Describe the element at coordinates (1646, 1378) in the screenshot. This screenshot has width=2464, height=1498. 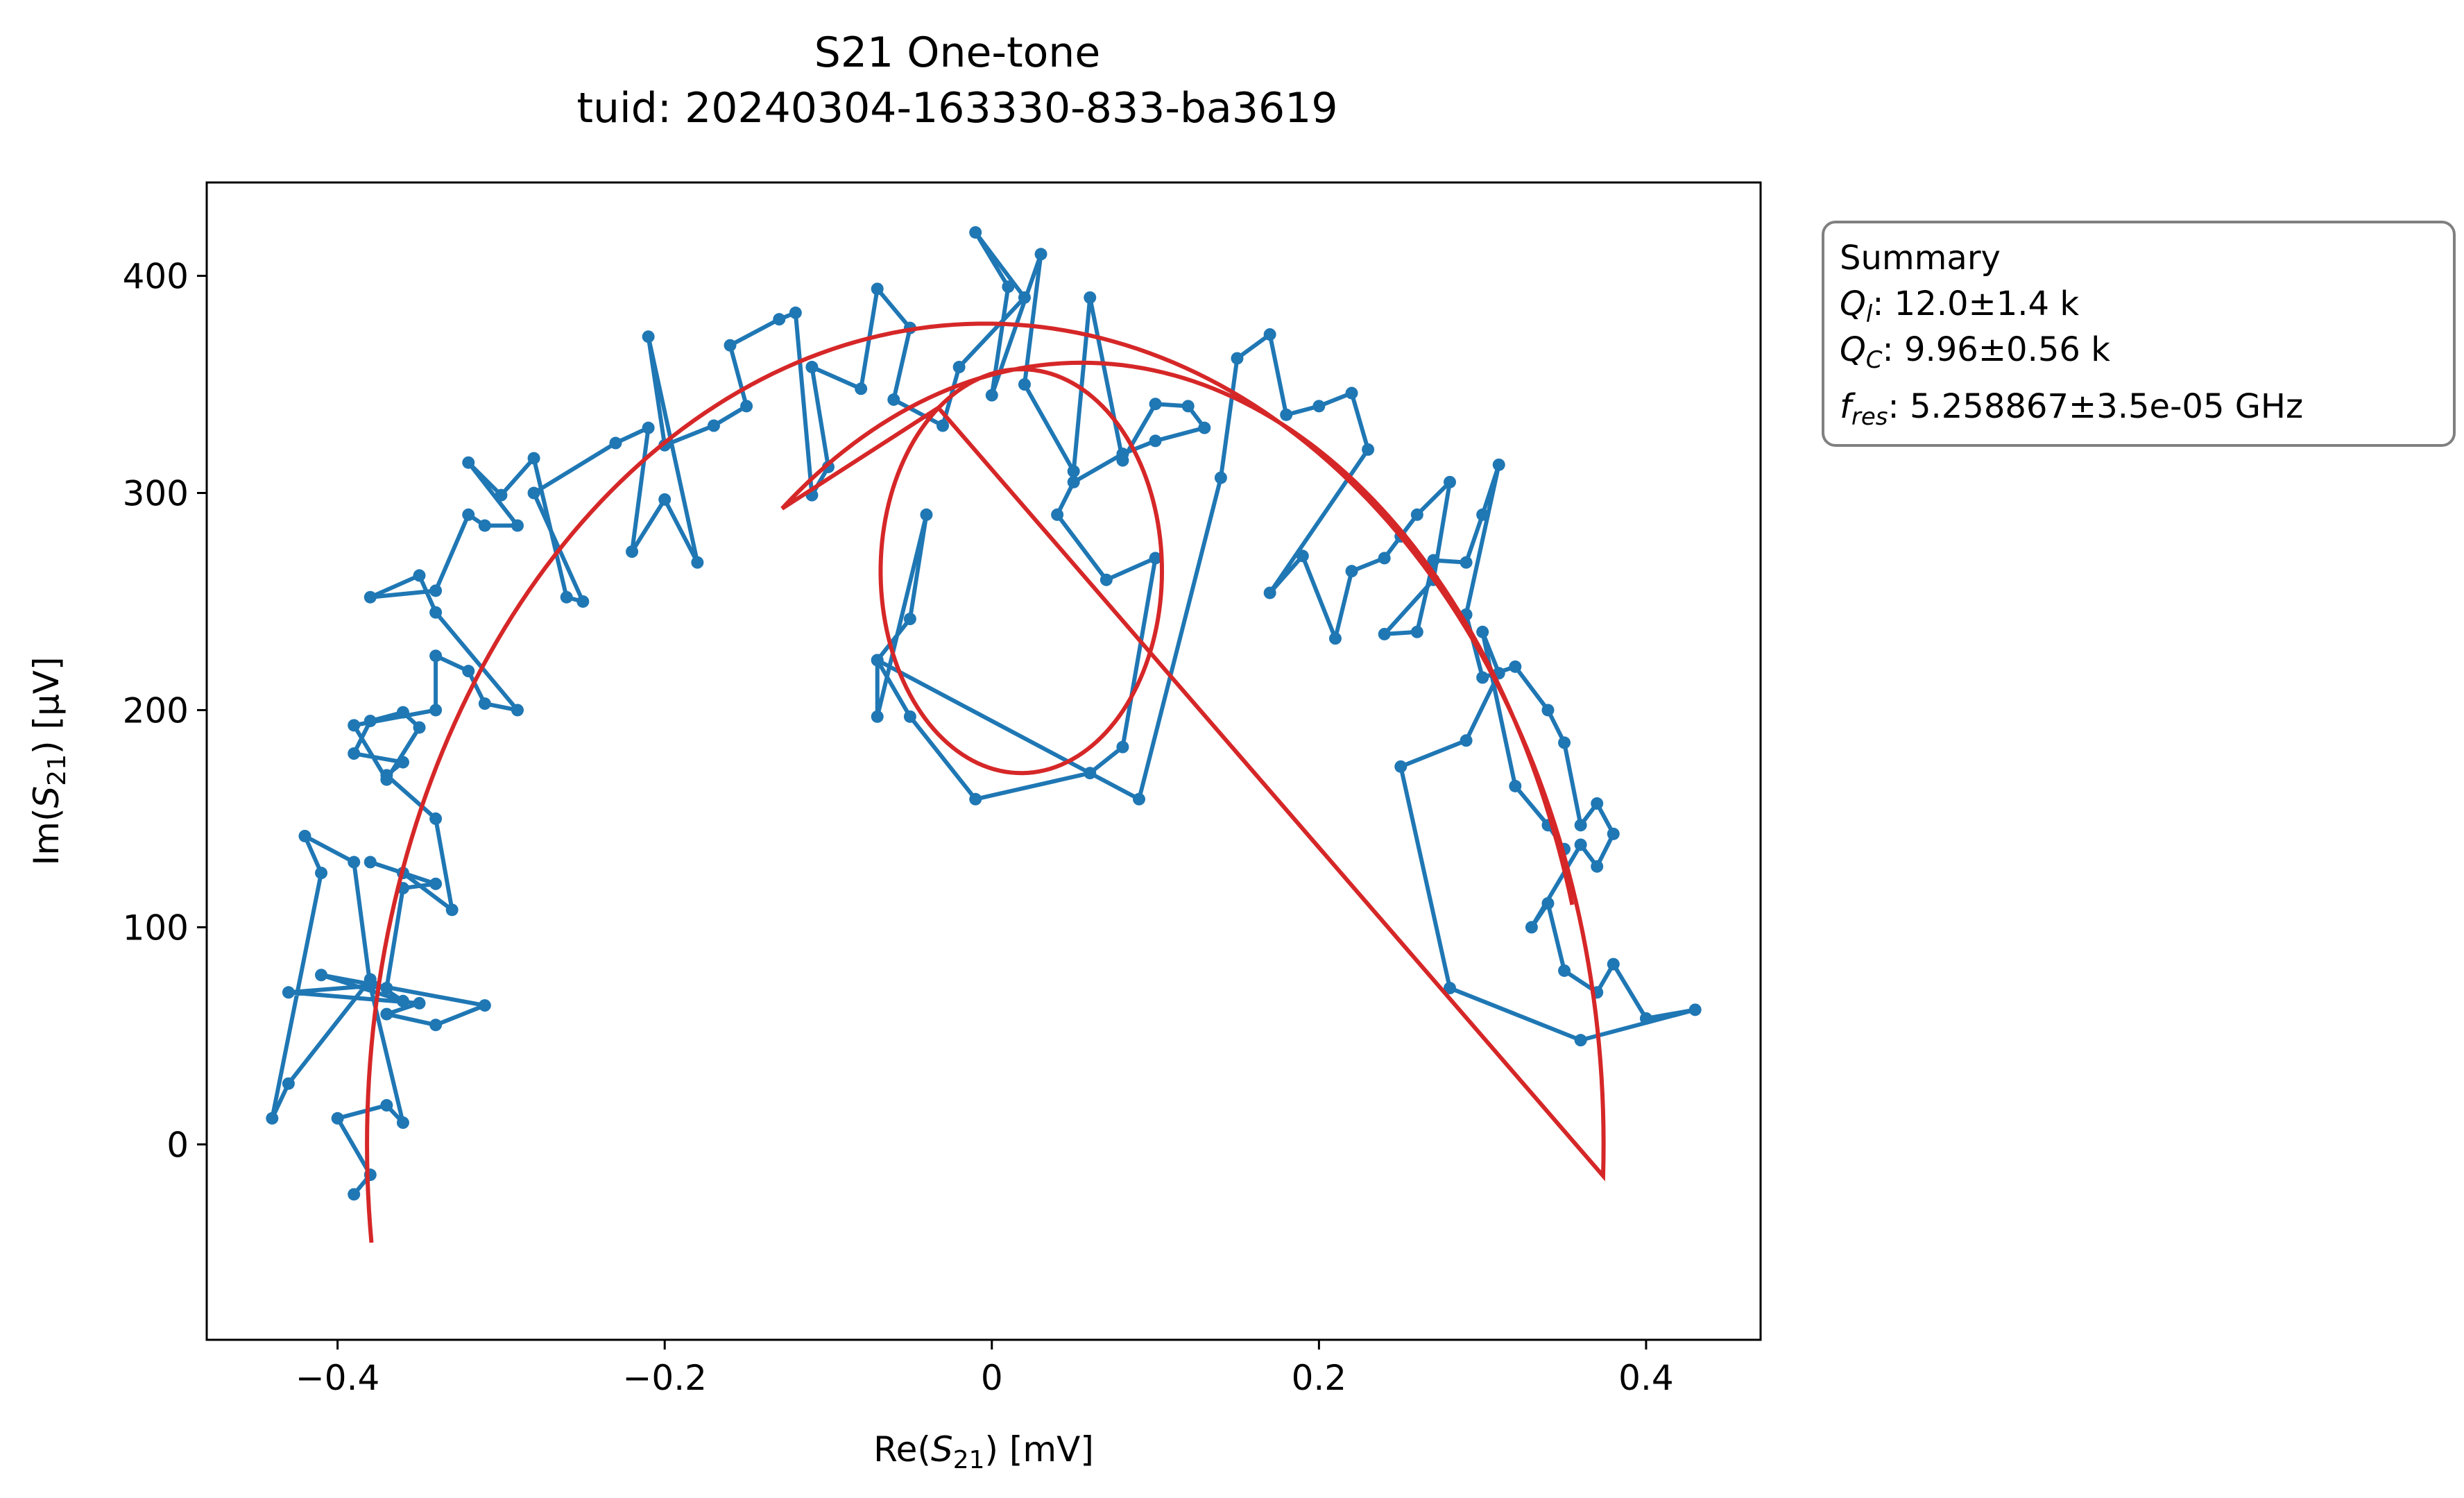
I see `x-tick-label: 0.4` at that location.